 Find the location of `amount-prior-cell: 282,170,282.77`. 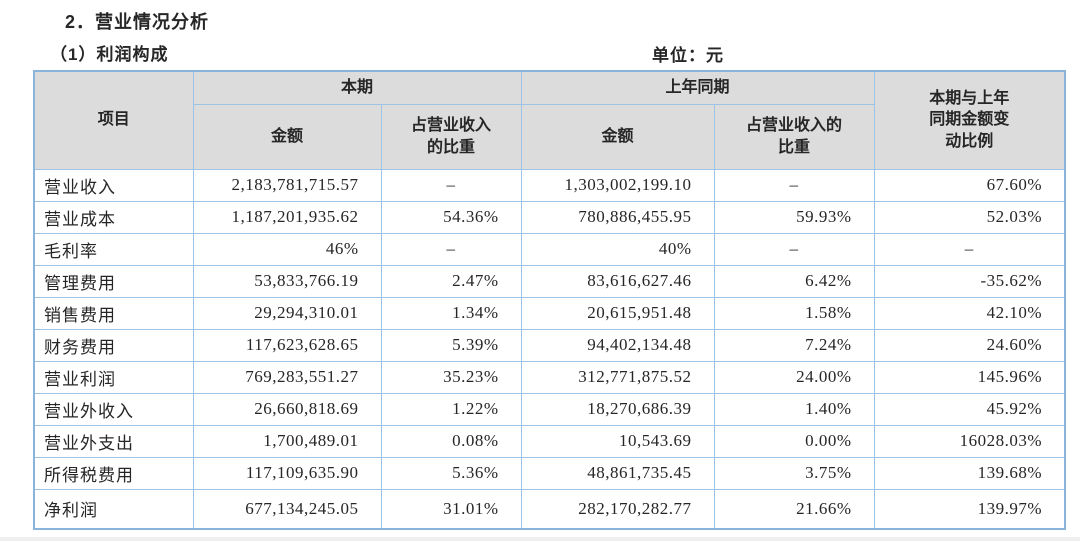

amount-prior-cell: 282,170,282.77 is located at coordinates (617, 509).